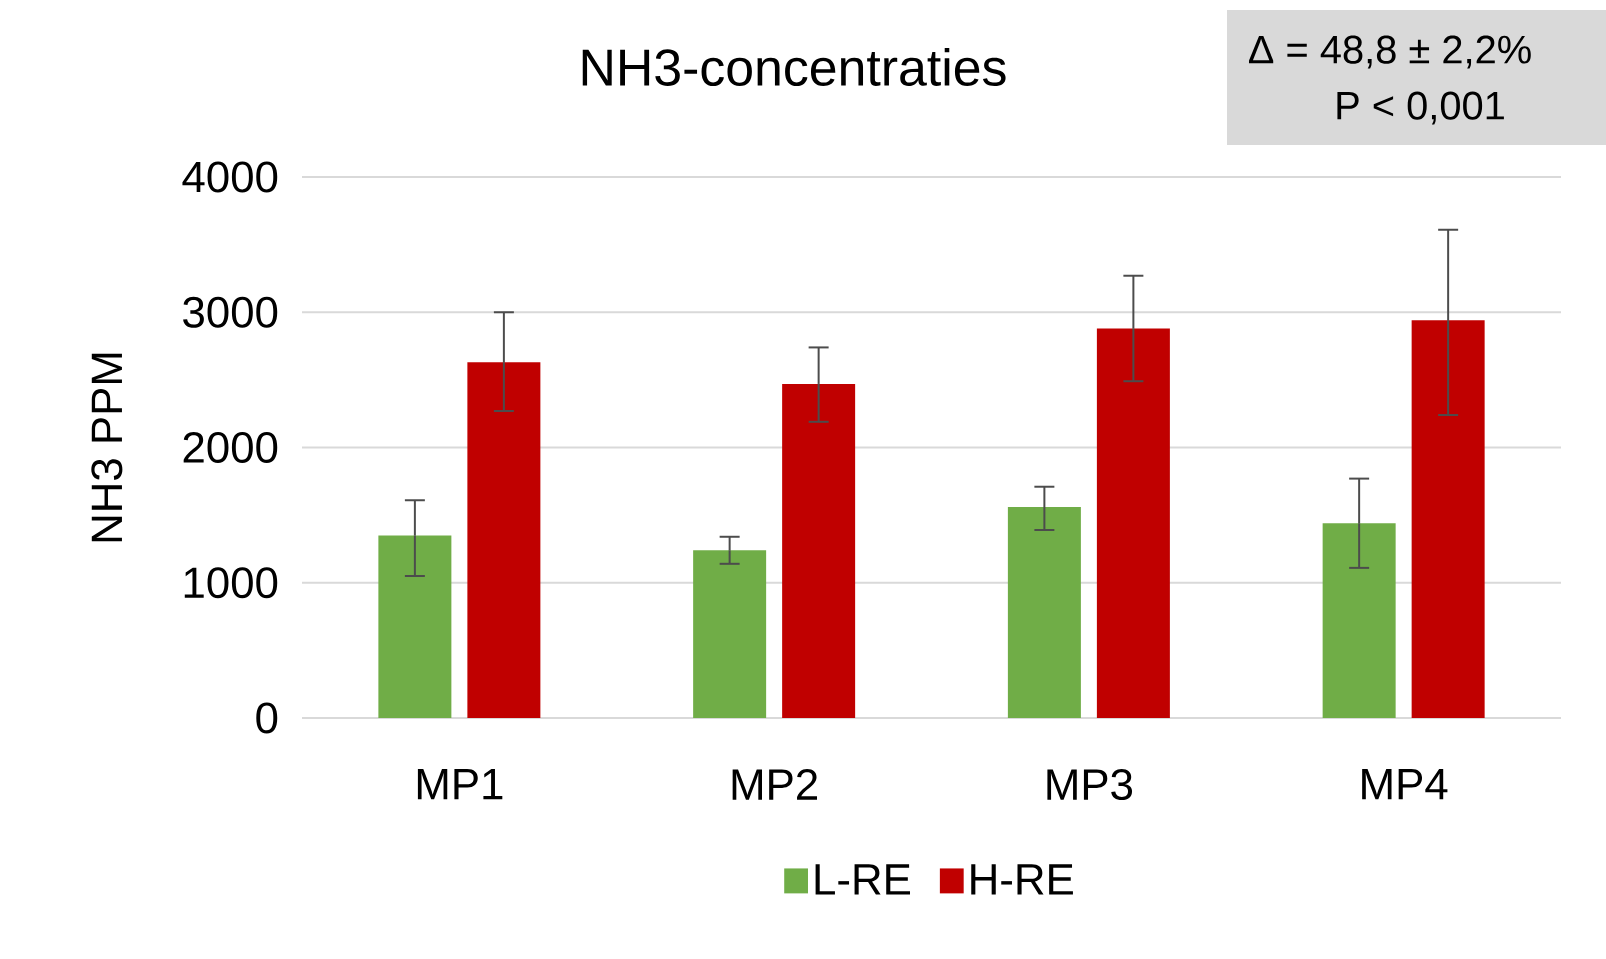 Image resolution: width=1606 pixels, height=959 pixels. Describe the element at coordinates (774, 784) in the screenshot. I see `x-tick-label: MP2` at that location.